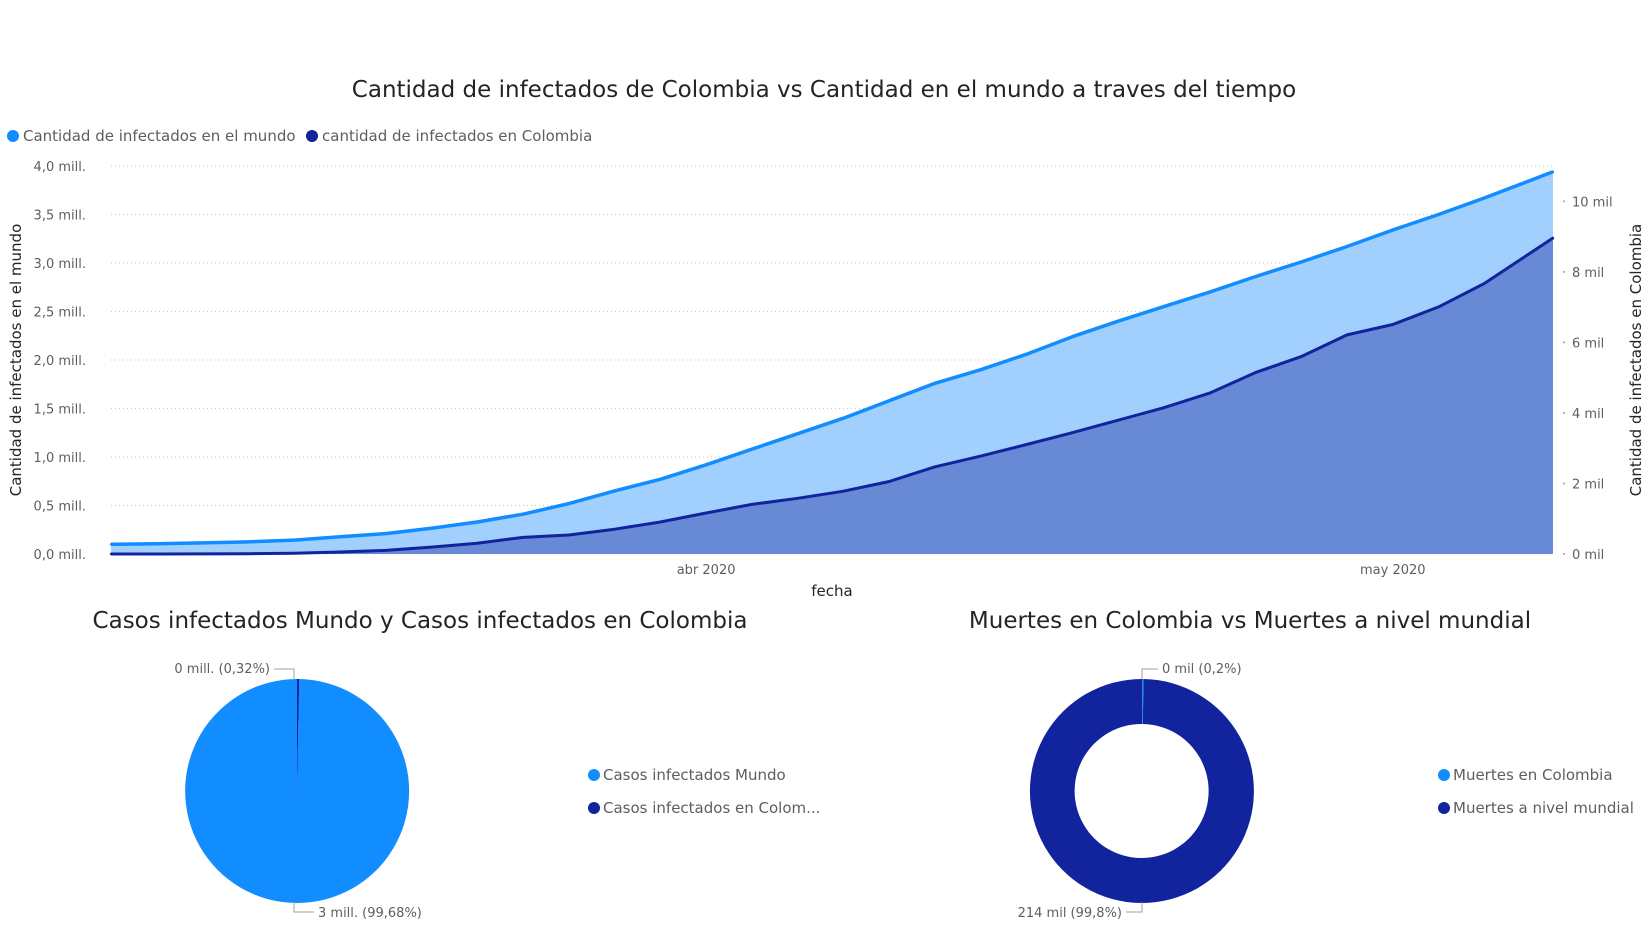 The image size is (1649, 937). What do you see at coordinates (1202, 669) in the screenshot?
I see `donut-data-label-colombia: 0 mil (0,2%)` at bounding box center [1202, 669].